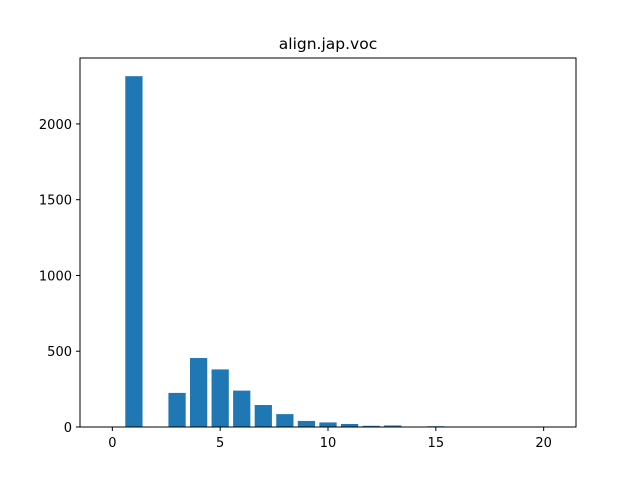 This screenshot has width=640, height=480. What do you see at coordinates (55, 125) in the screenshot?
I see `y-tick-label: 2000` at bounding box center [55, 125].